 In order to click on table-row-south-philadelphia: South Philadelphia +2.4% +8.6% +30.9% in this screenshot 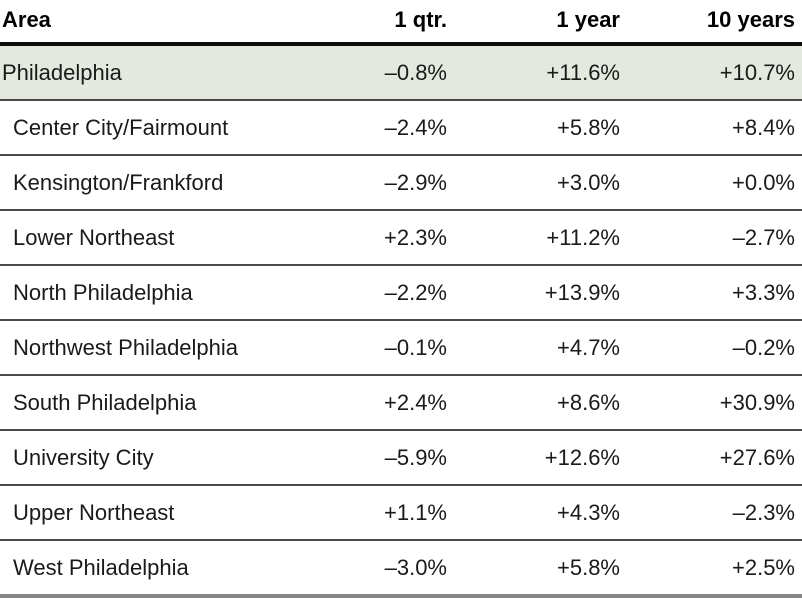, I will do `click(401, 403)`.